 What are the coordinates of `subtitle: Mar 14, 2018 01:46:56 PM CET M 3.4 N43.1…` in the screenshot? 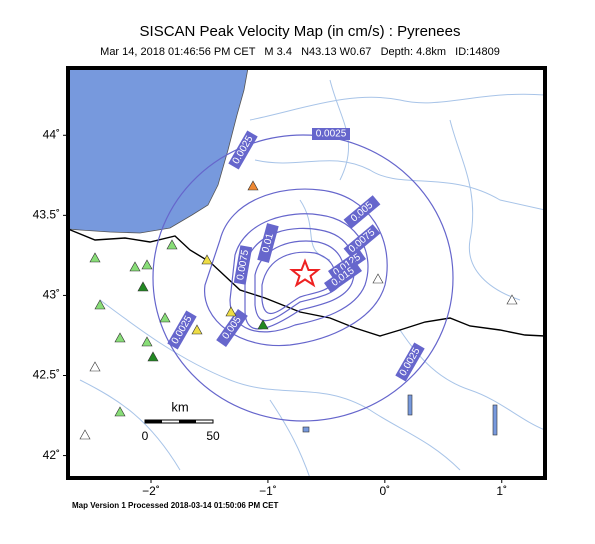 It's located at (300, 52).